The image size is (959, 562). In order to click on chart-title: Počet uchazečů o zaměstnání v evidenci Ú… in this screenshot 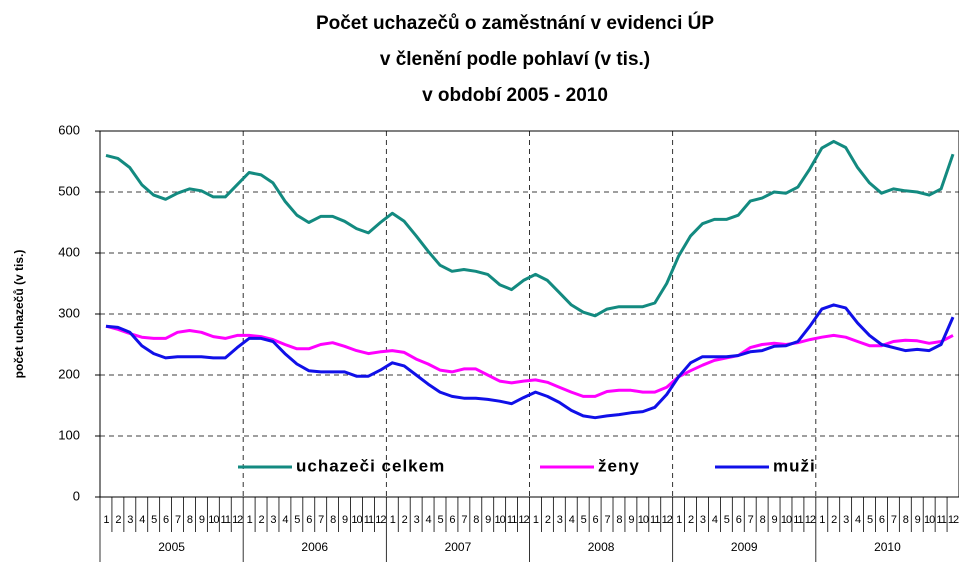, I will do `click(515, 23)`.